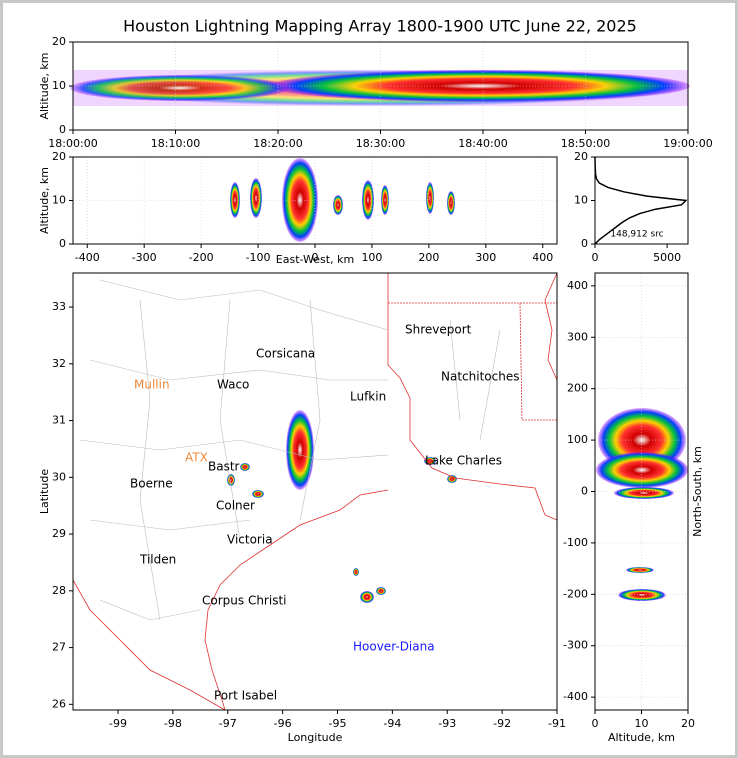  Describe the element at coordinates (258, 257) in the screenshot. I see `x-tick-label: -100` at that location.